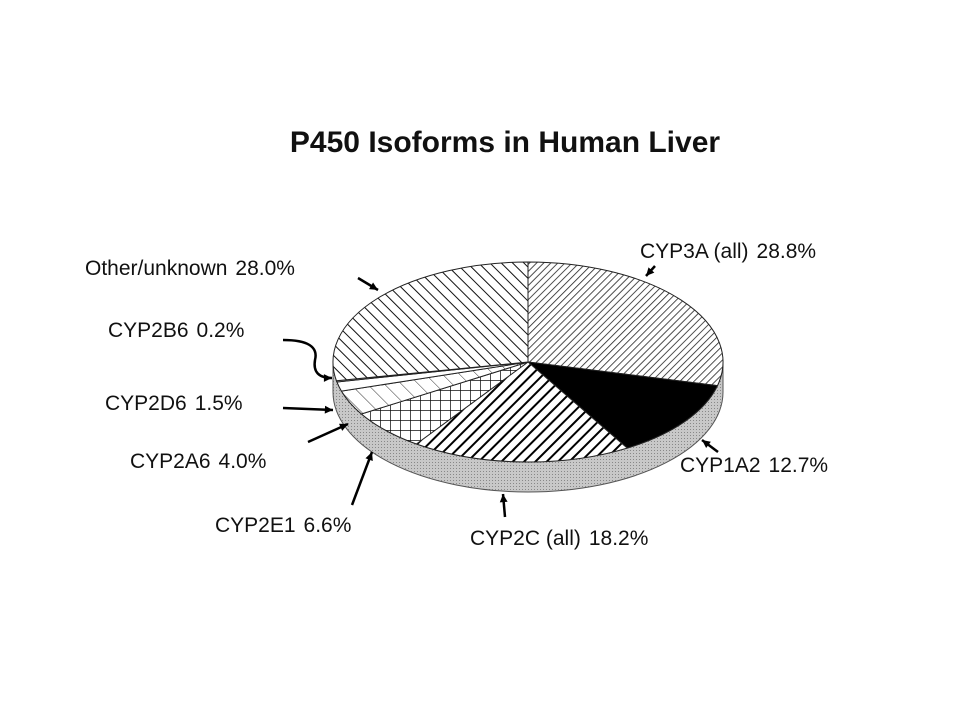 The height and width of the screenshot is (720, 960). I want to click on slice-label: CYP3A (all) 28.8%, so click(728, 251).